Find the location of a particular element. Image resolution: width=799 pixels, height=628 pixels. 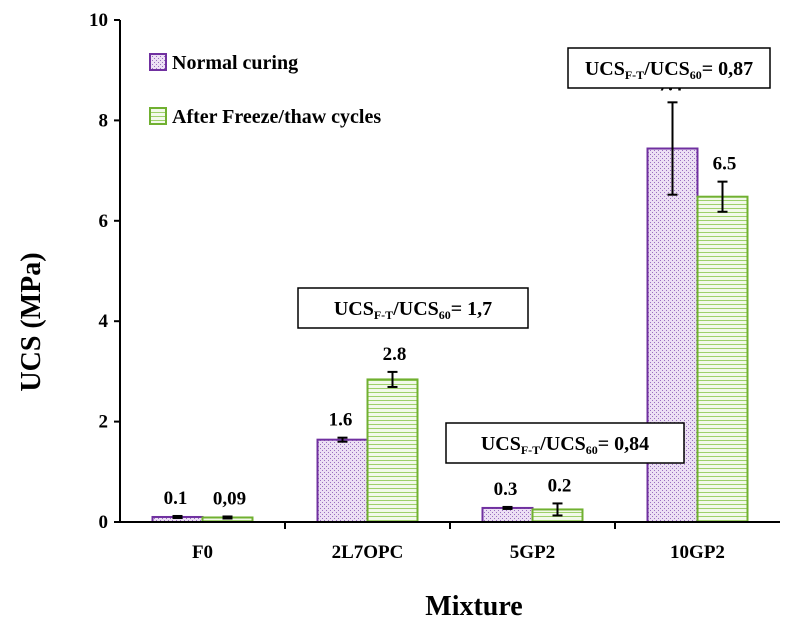

ratio-annotation: UCSF-T/UCS60= 0,87 is located at coordinates (669, 68).